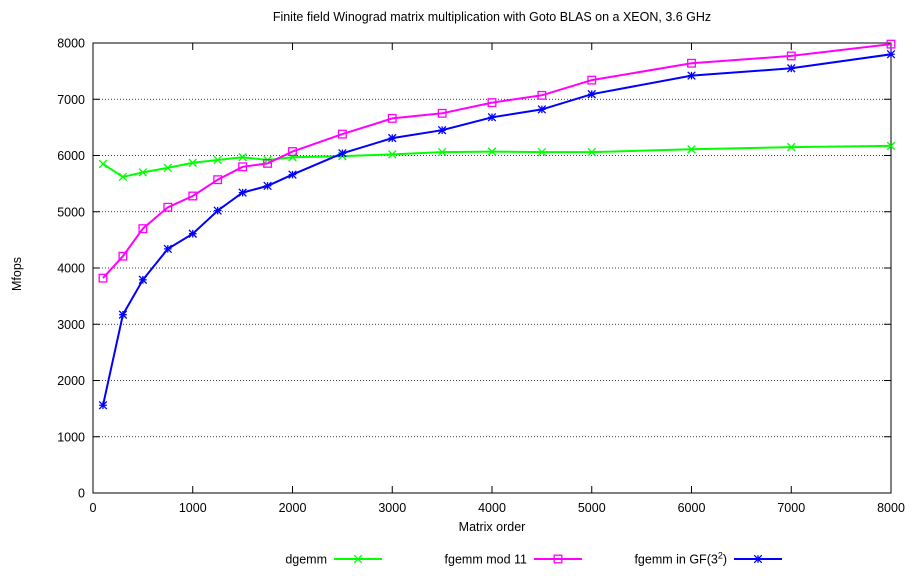 The image size is (913, 576). What do you see at coordinates (306, 560) in the screenshot?
I see `legend-label: dgemm` at bounding box center [306, 560].